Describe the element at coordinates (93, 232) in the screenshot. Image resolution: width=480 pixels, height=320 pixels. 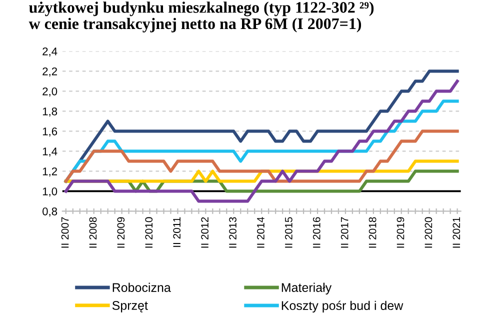
I see `x-tick-label: II 2008` at that location.